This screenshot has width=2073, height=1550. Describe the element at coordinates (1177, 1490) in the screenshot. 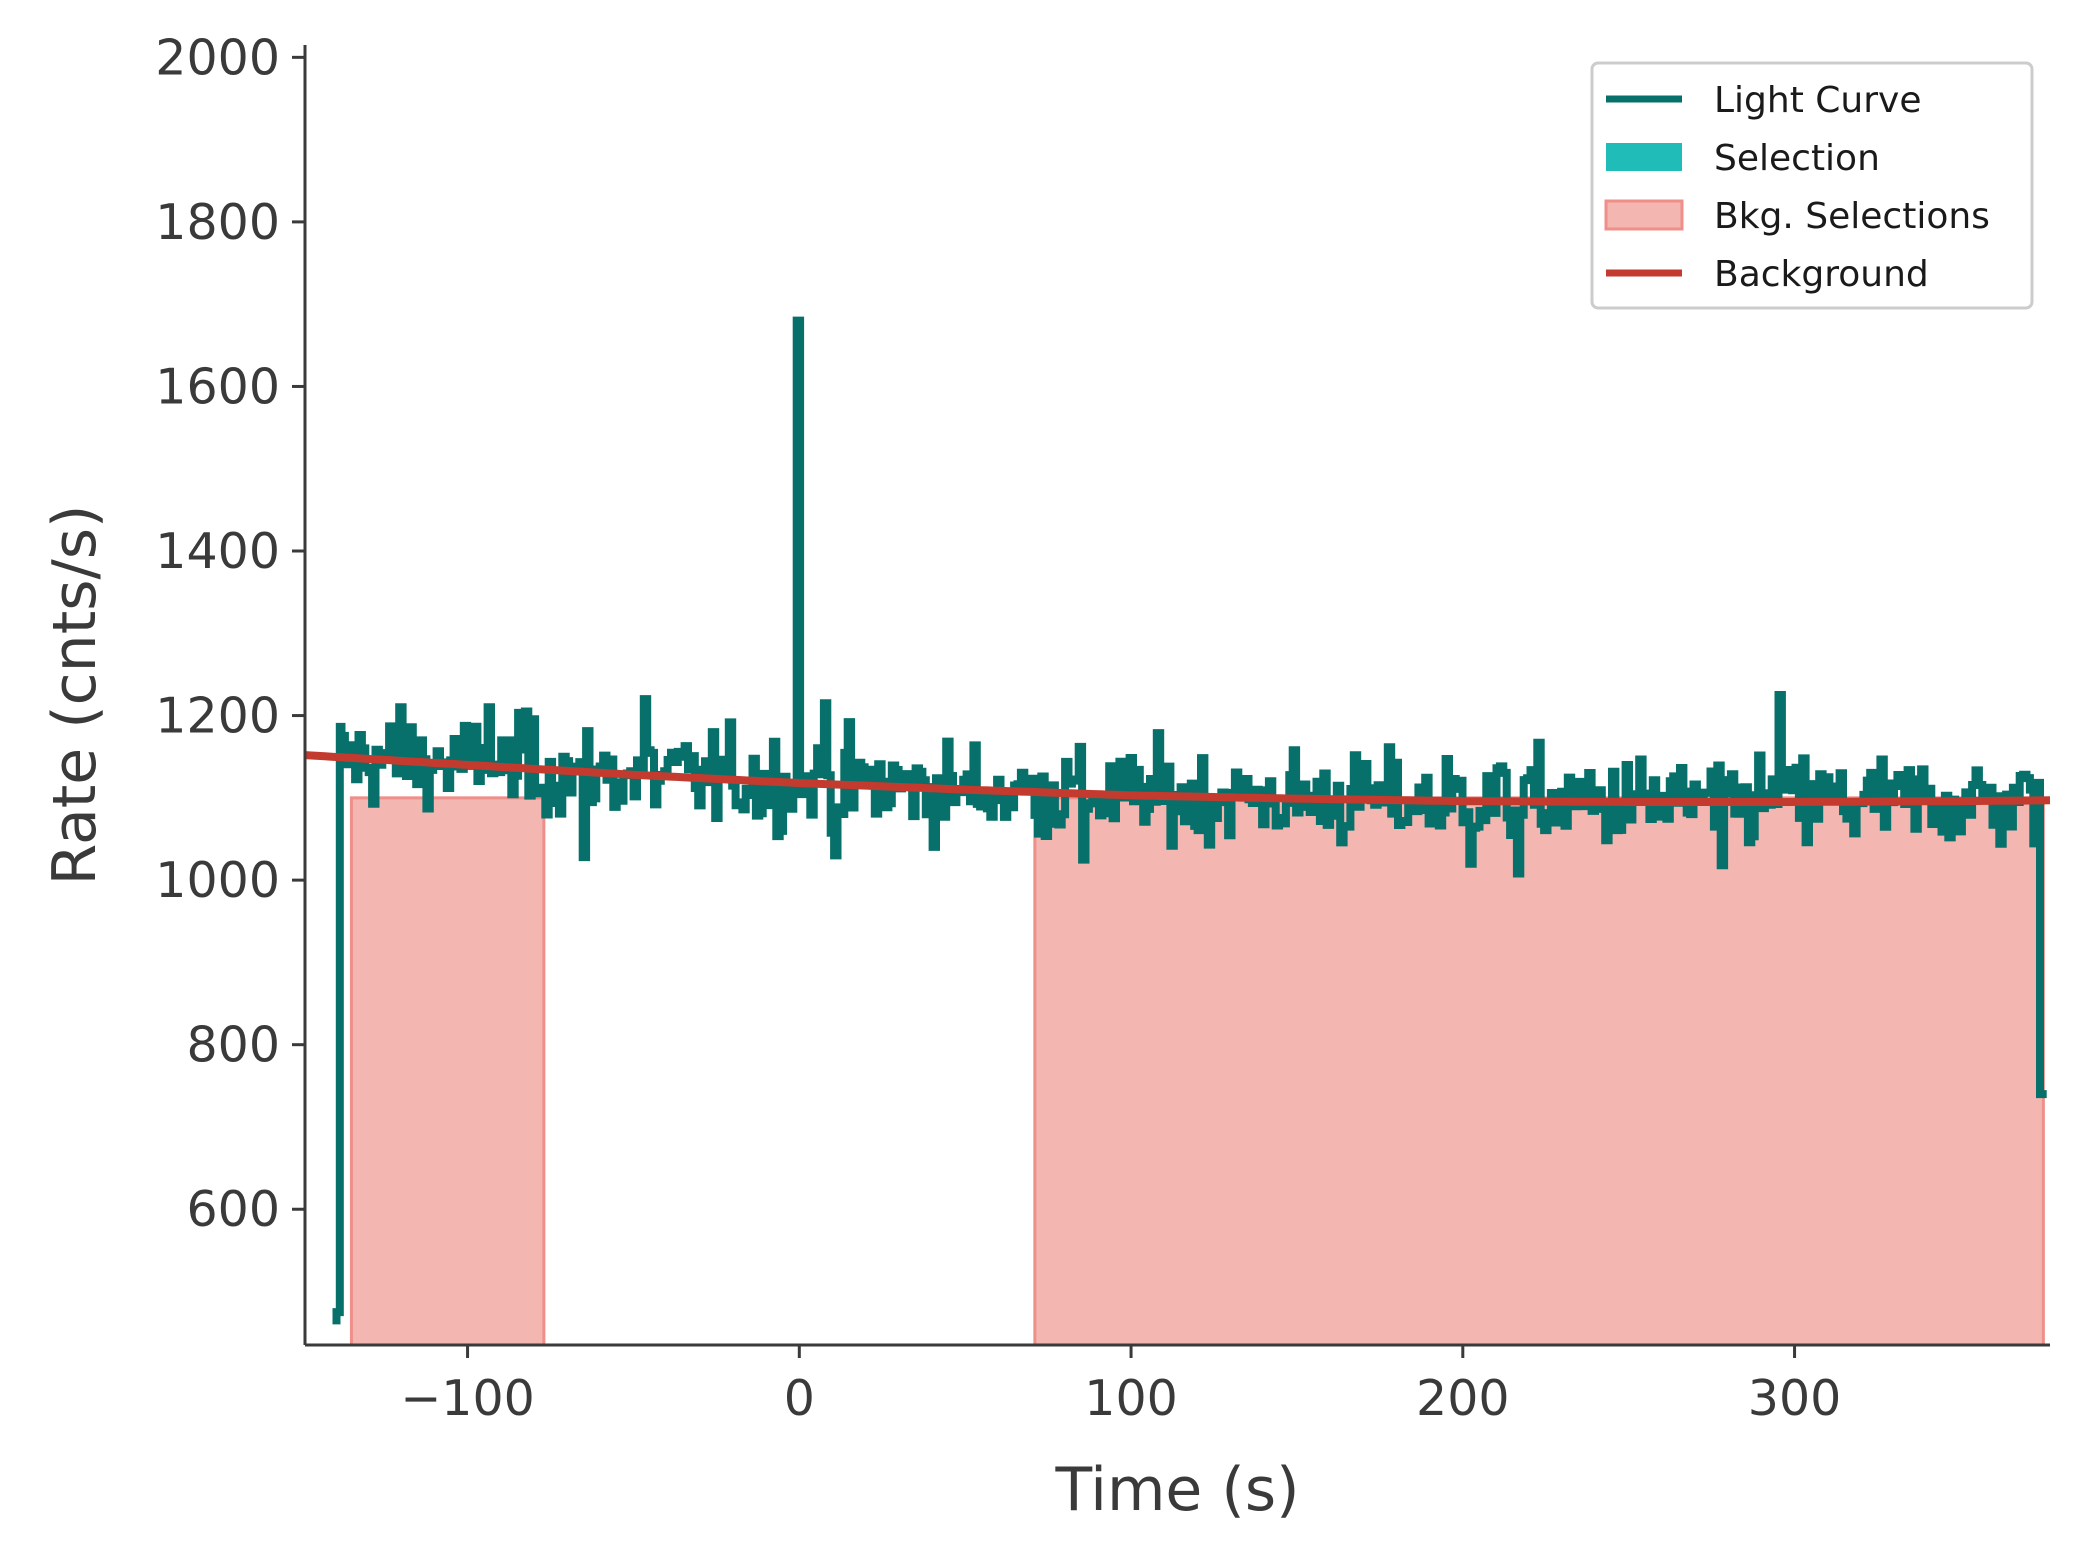

I see `x-axis-title: Time (s)` at that location.